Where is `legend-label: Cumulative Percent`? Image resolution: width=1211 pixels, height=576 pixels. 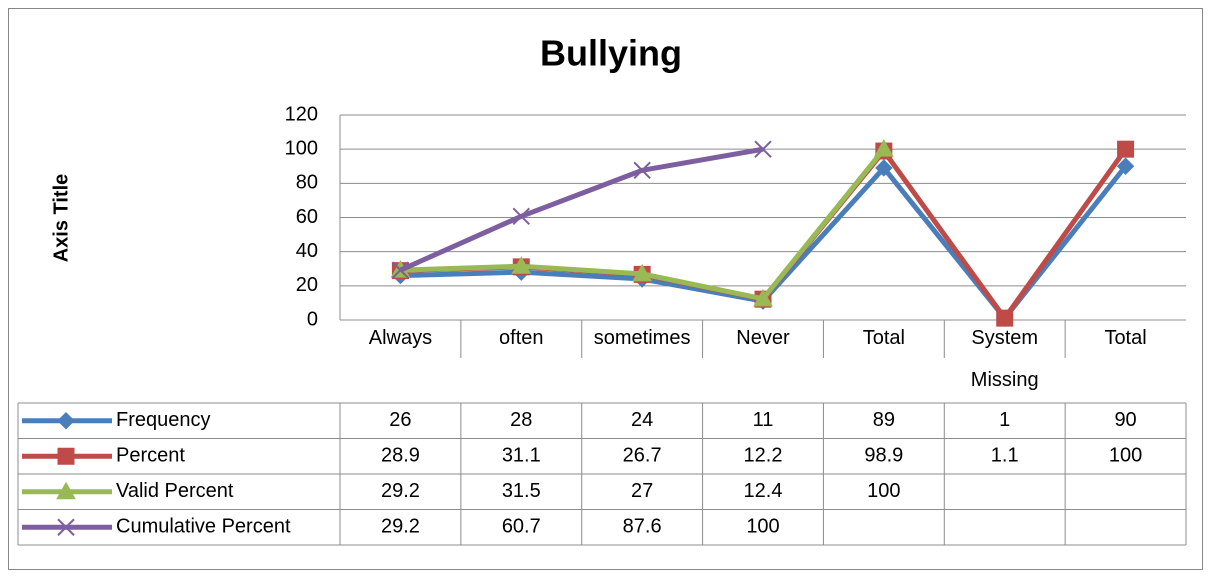
legend-label: Cumulative Percent is located at coordinates (203, 527).